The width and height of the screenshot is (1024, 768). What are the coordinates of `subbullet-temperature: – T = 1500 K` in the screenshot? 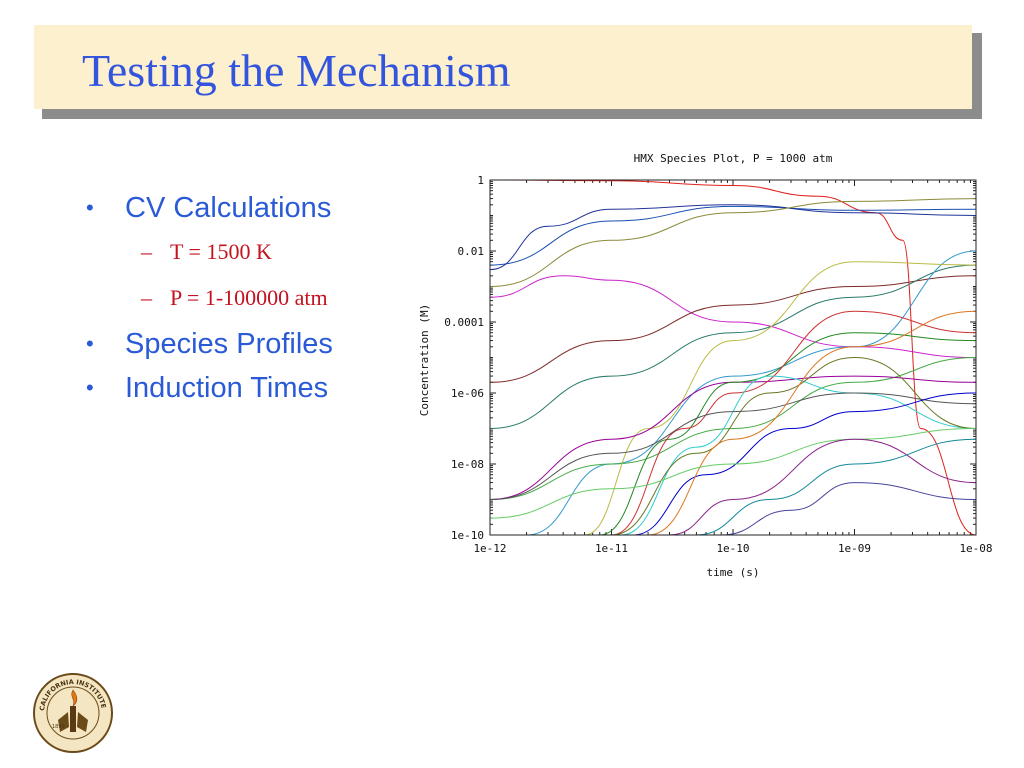 It's located at (251, 253).